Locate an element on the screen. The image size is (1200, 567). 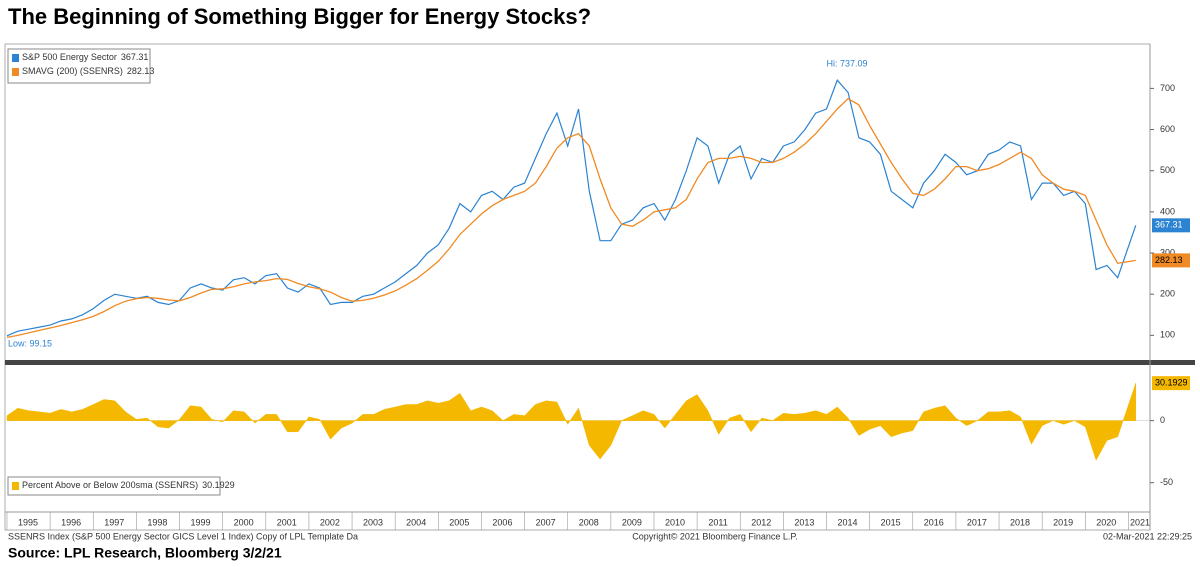
x-tick-label: 2010 is located at coordinates (675, 522).